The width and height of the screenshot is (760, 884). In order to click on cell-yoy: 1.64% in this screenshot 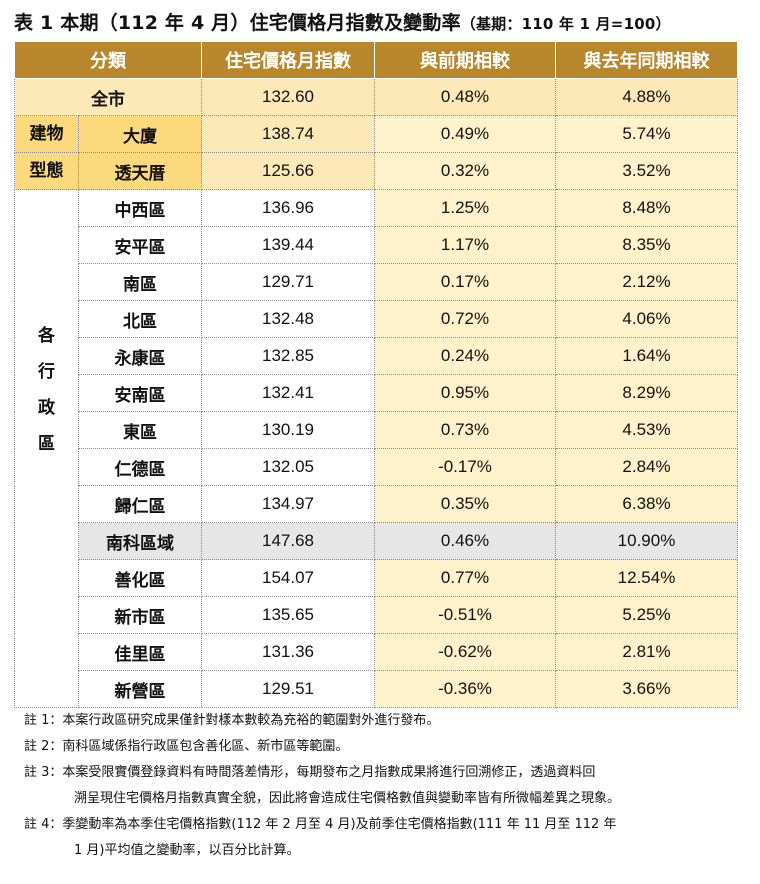, I will do `click(646, 356)`.